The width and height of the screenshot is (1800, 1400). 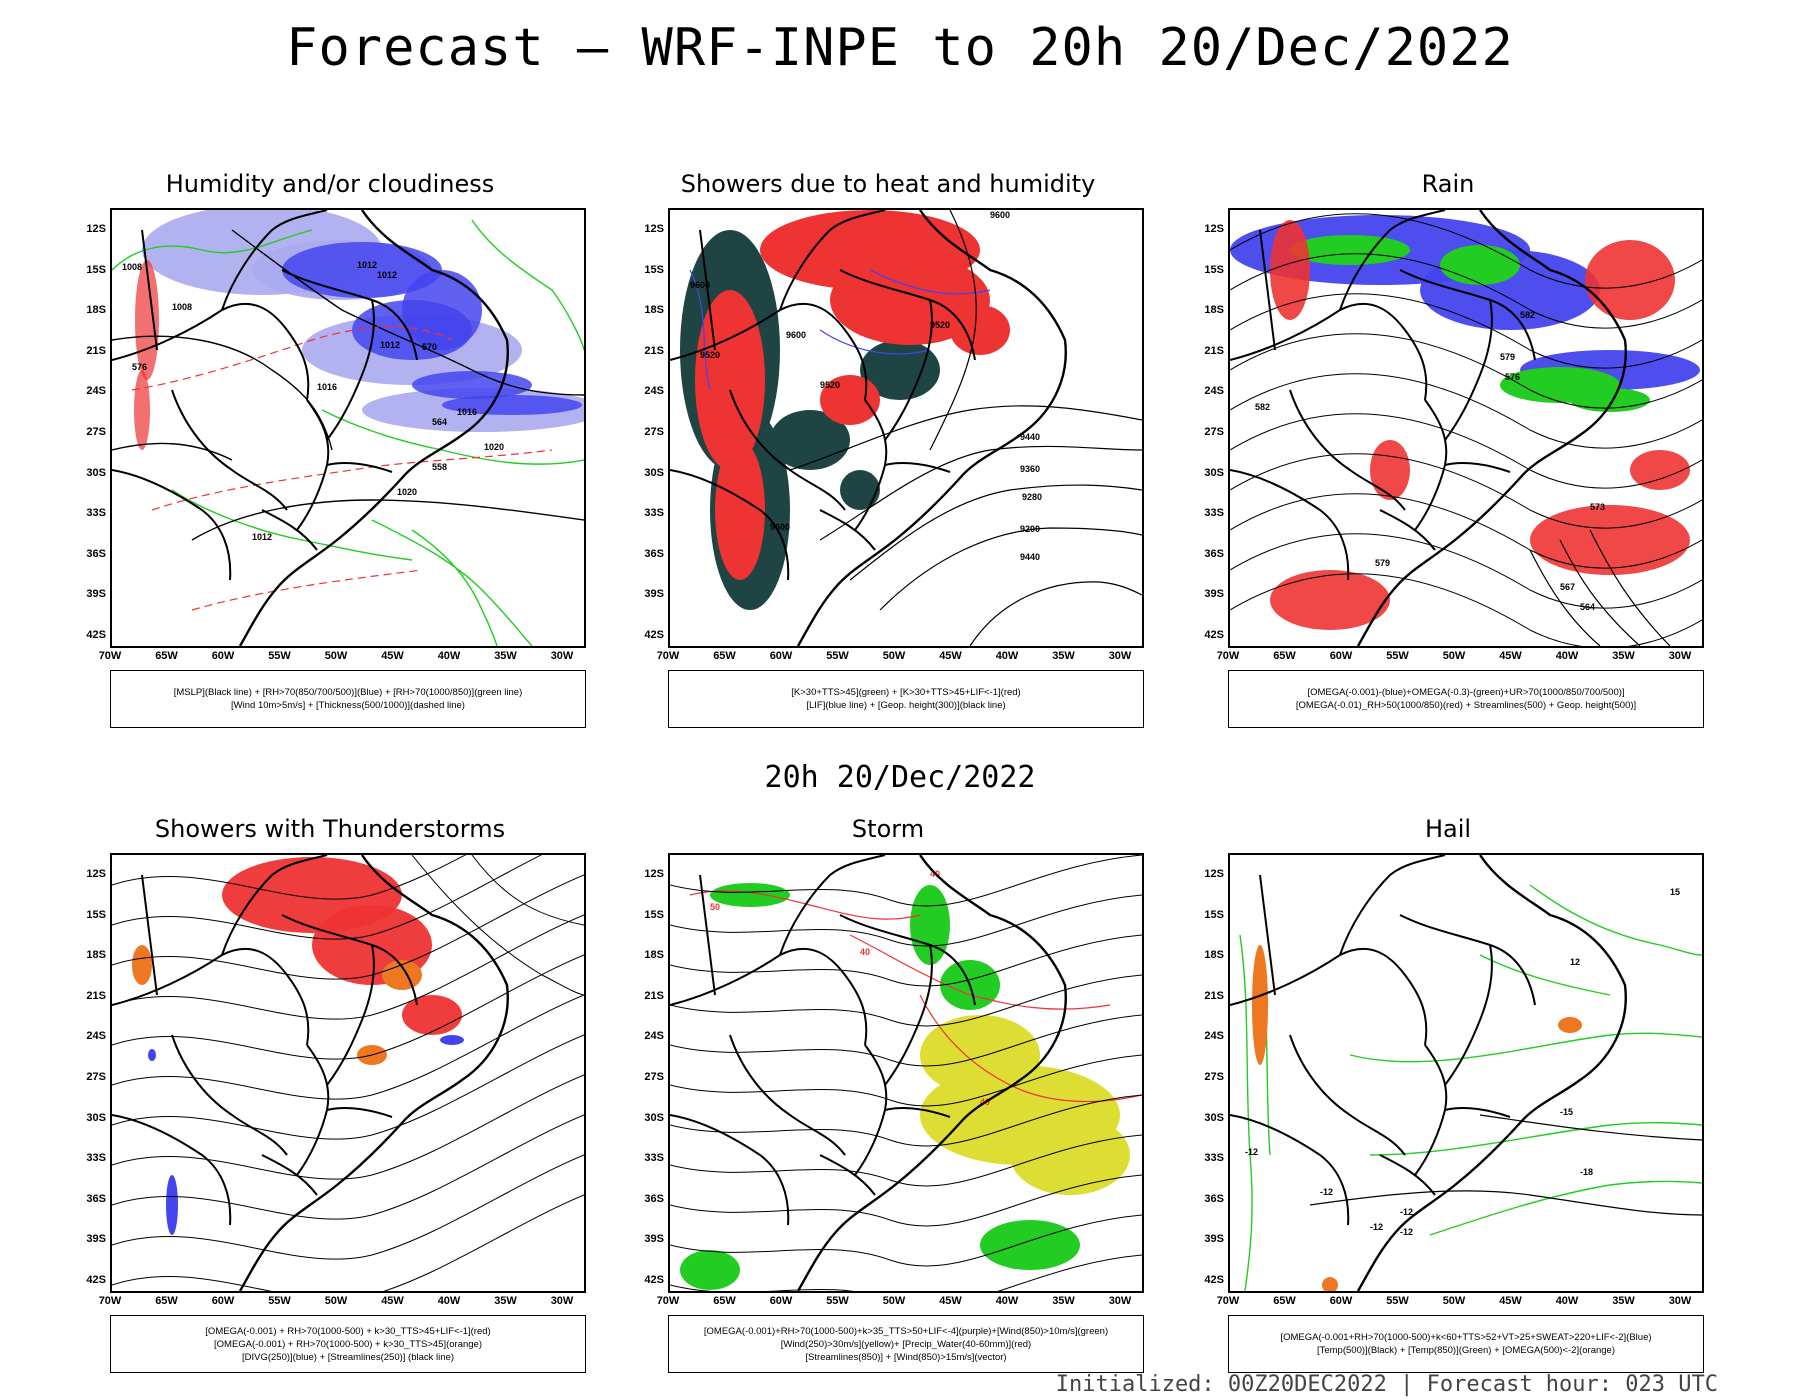 I want to click on contour-label: 579, so click(x=1382, y=563).